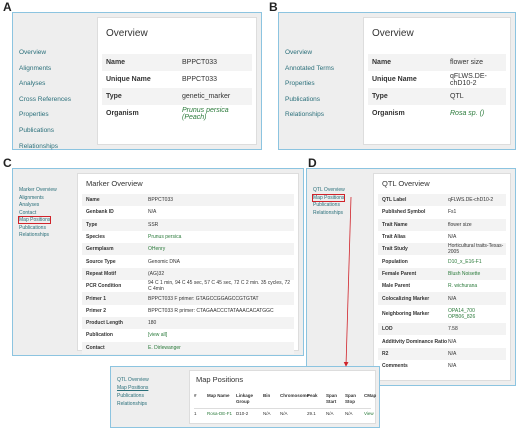  I want to click on row-value: D10_x_E16-F1, so click(465, 261).